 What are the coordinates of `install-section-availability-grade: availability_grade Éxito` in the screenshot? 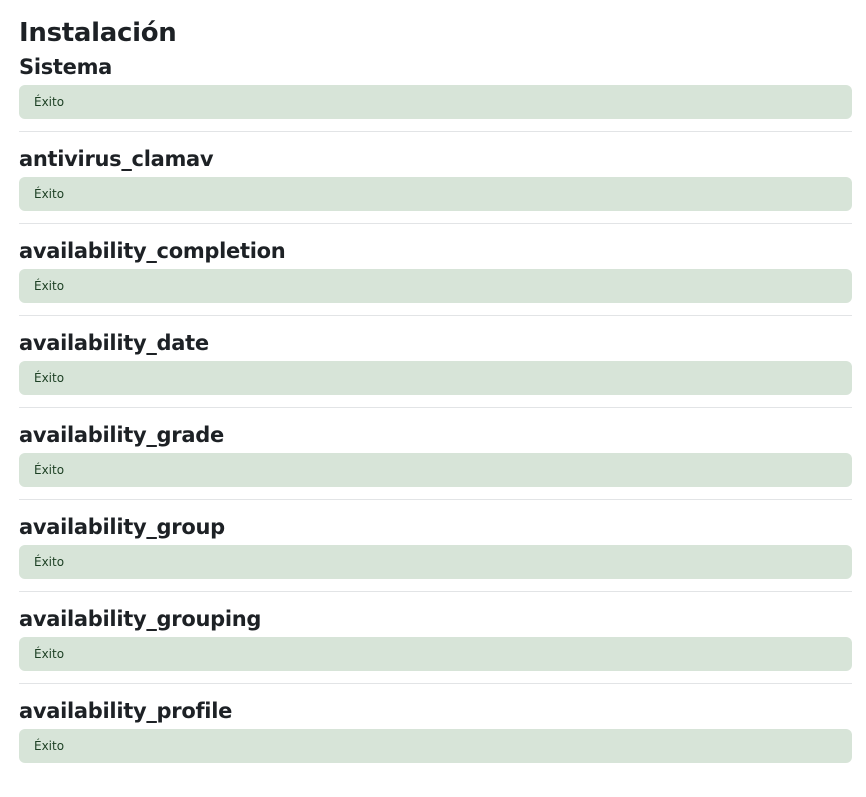 It's located at (435, 453).